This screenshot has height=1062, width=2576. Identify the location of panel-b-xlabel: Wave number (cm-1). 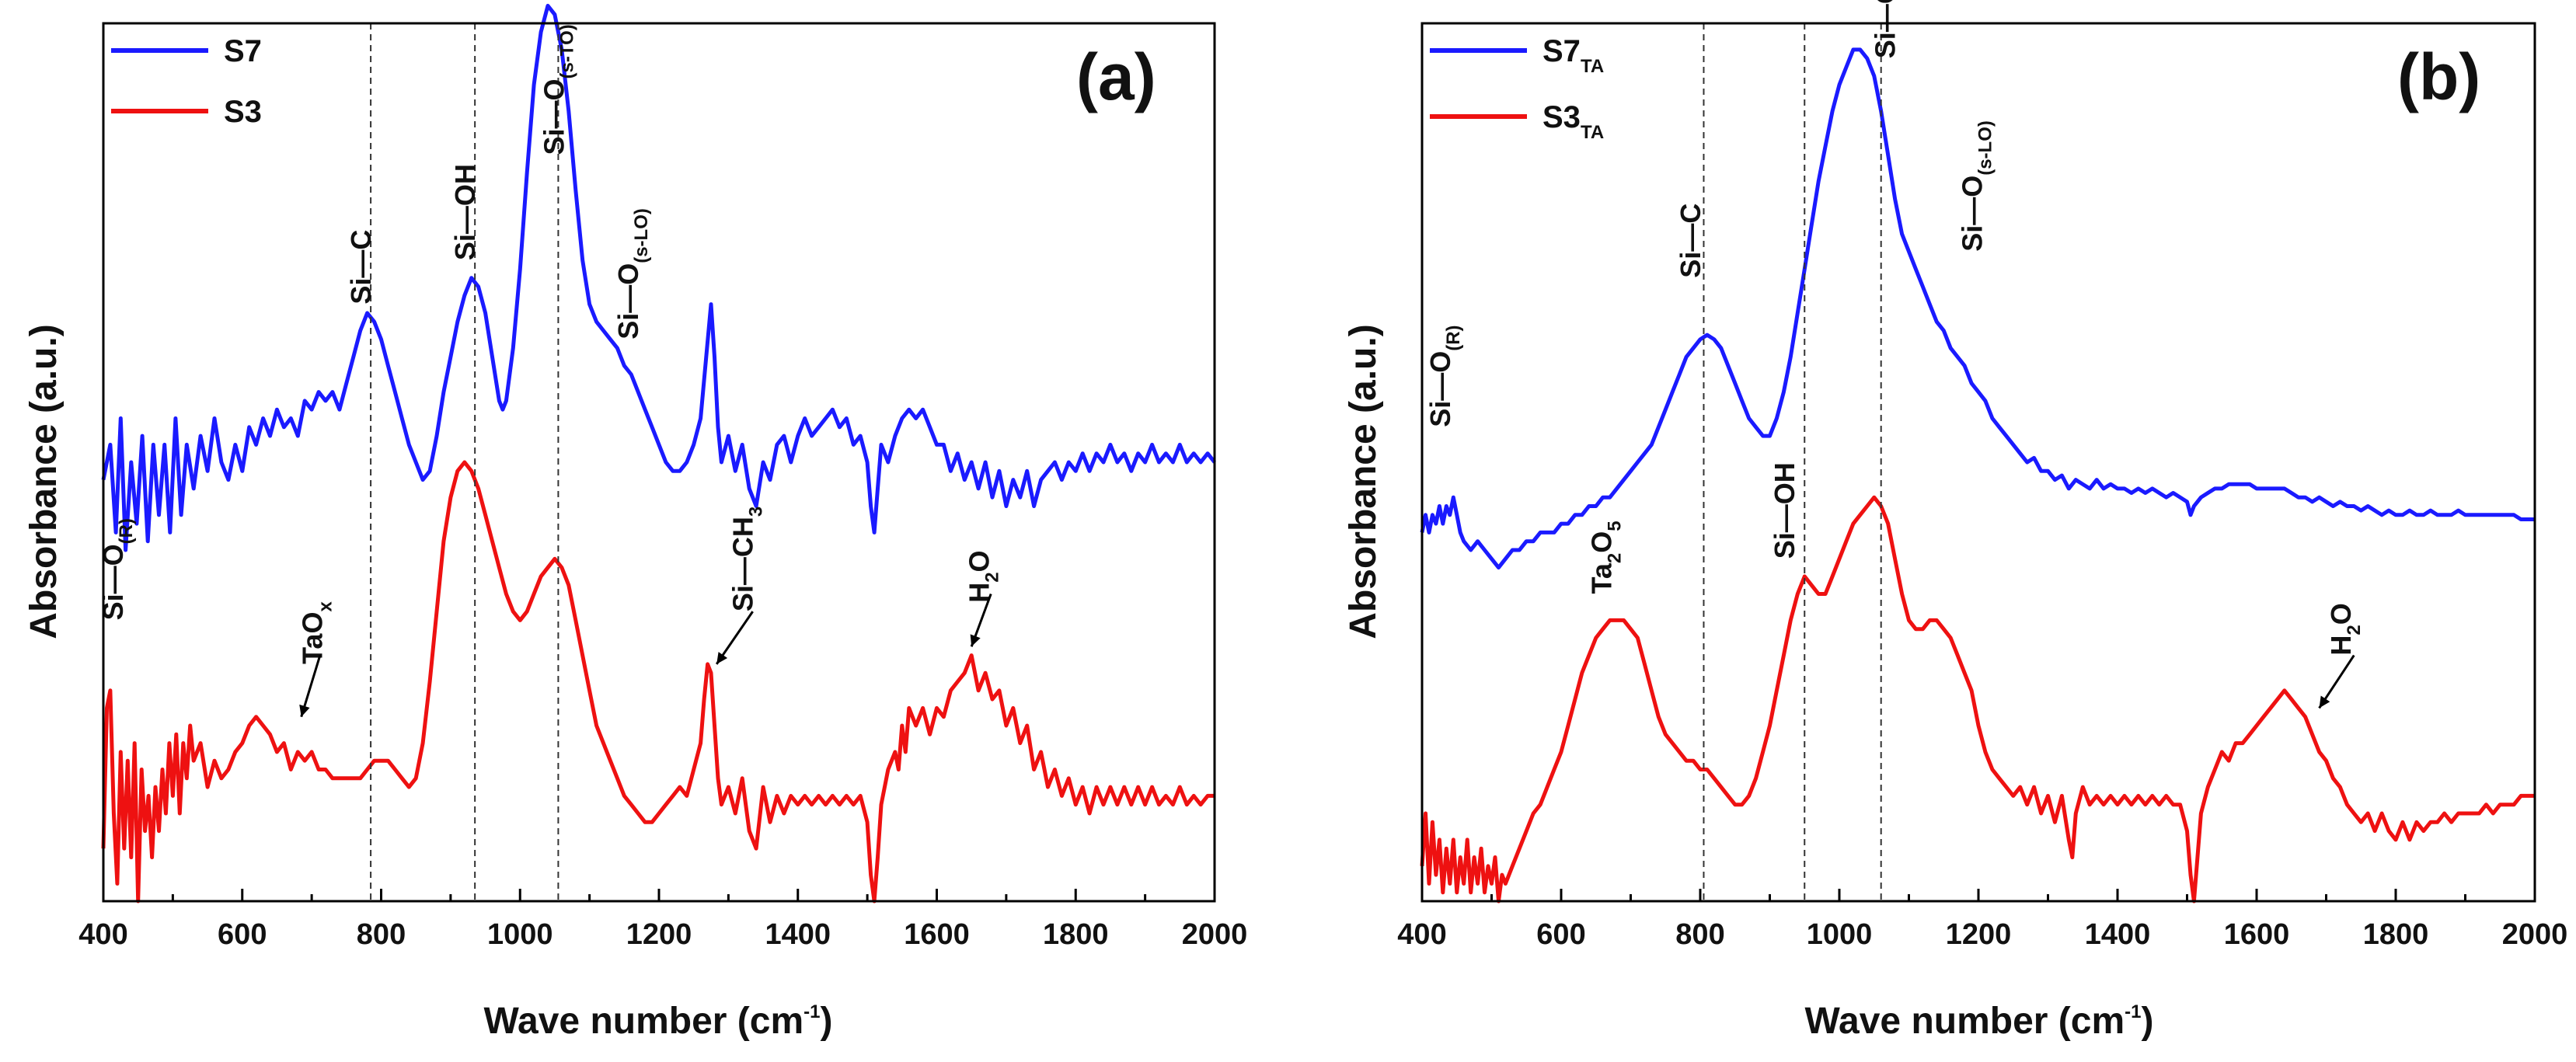
(1979, 1021).